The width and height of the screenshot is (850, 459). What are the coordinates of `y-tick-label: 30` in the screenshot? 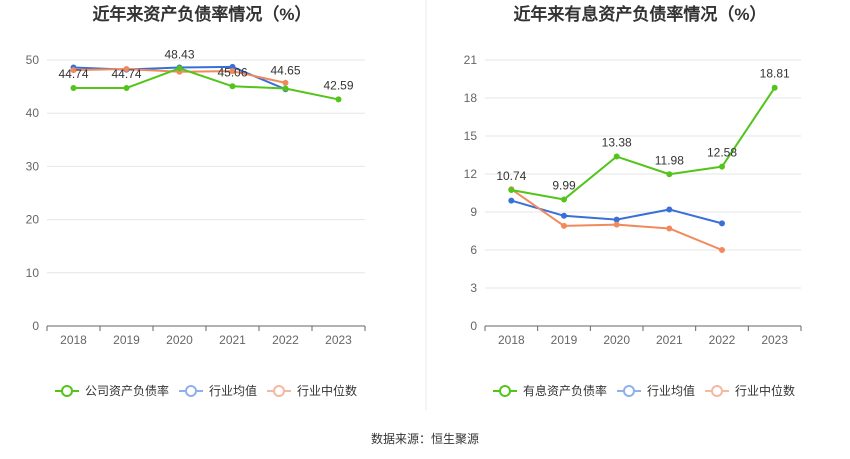 It's located at (33, 166).